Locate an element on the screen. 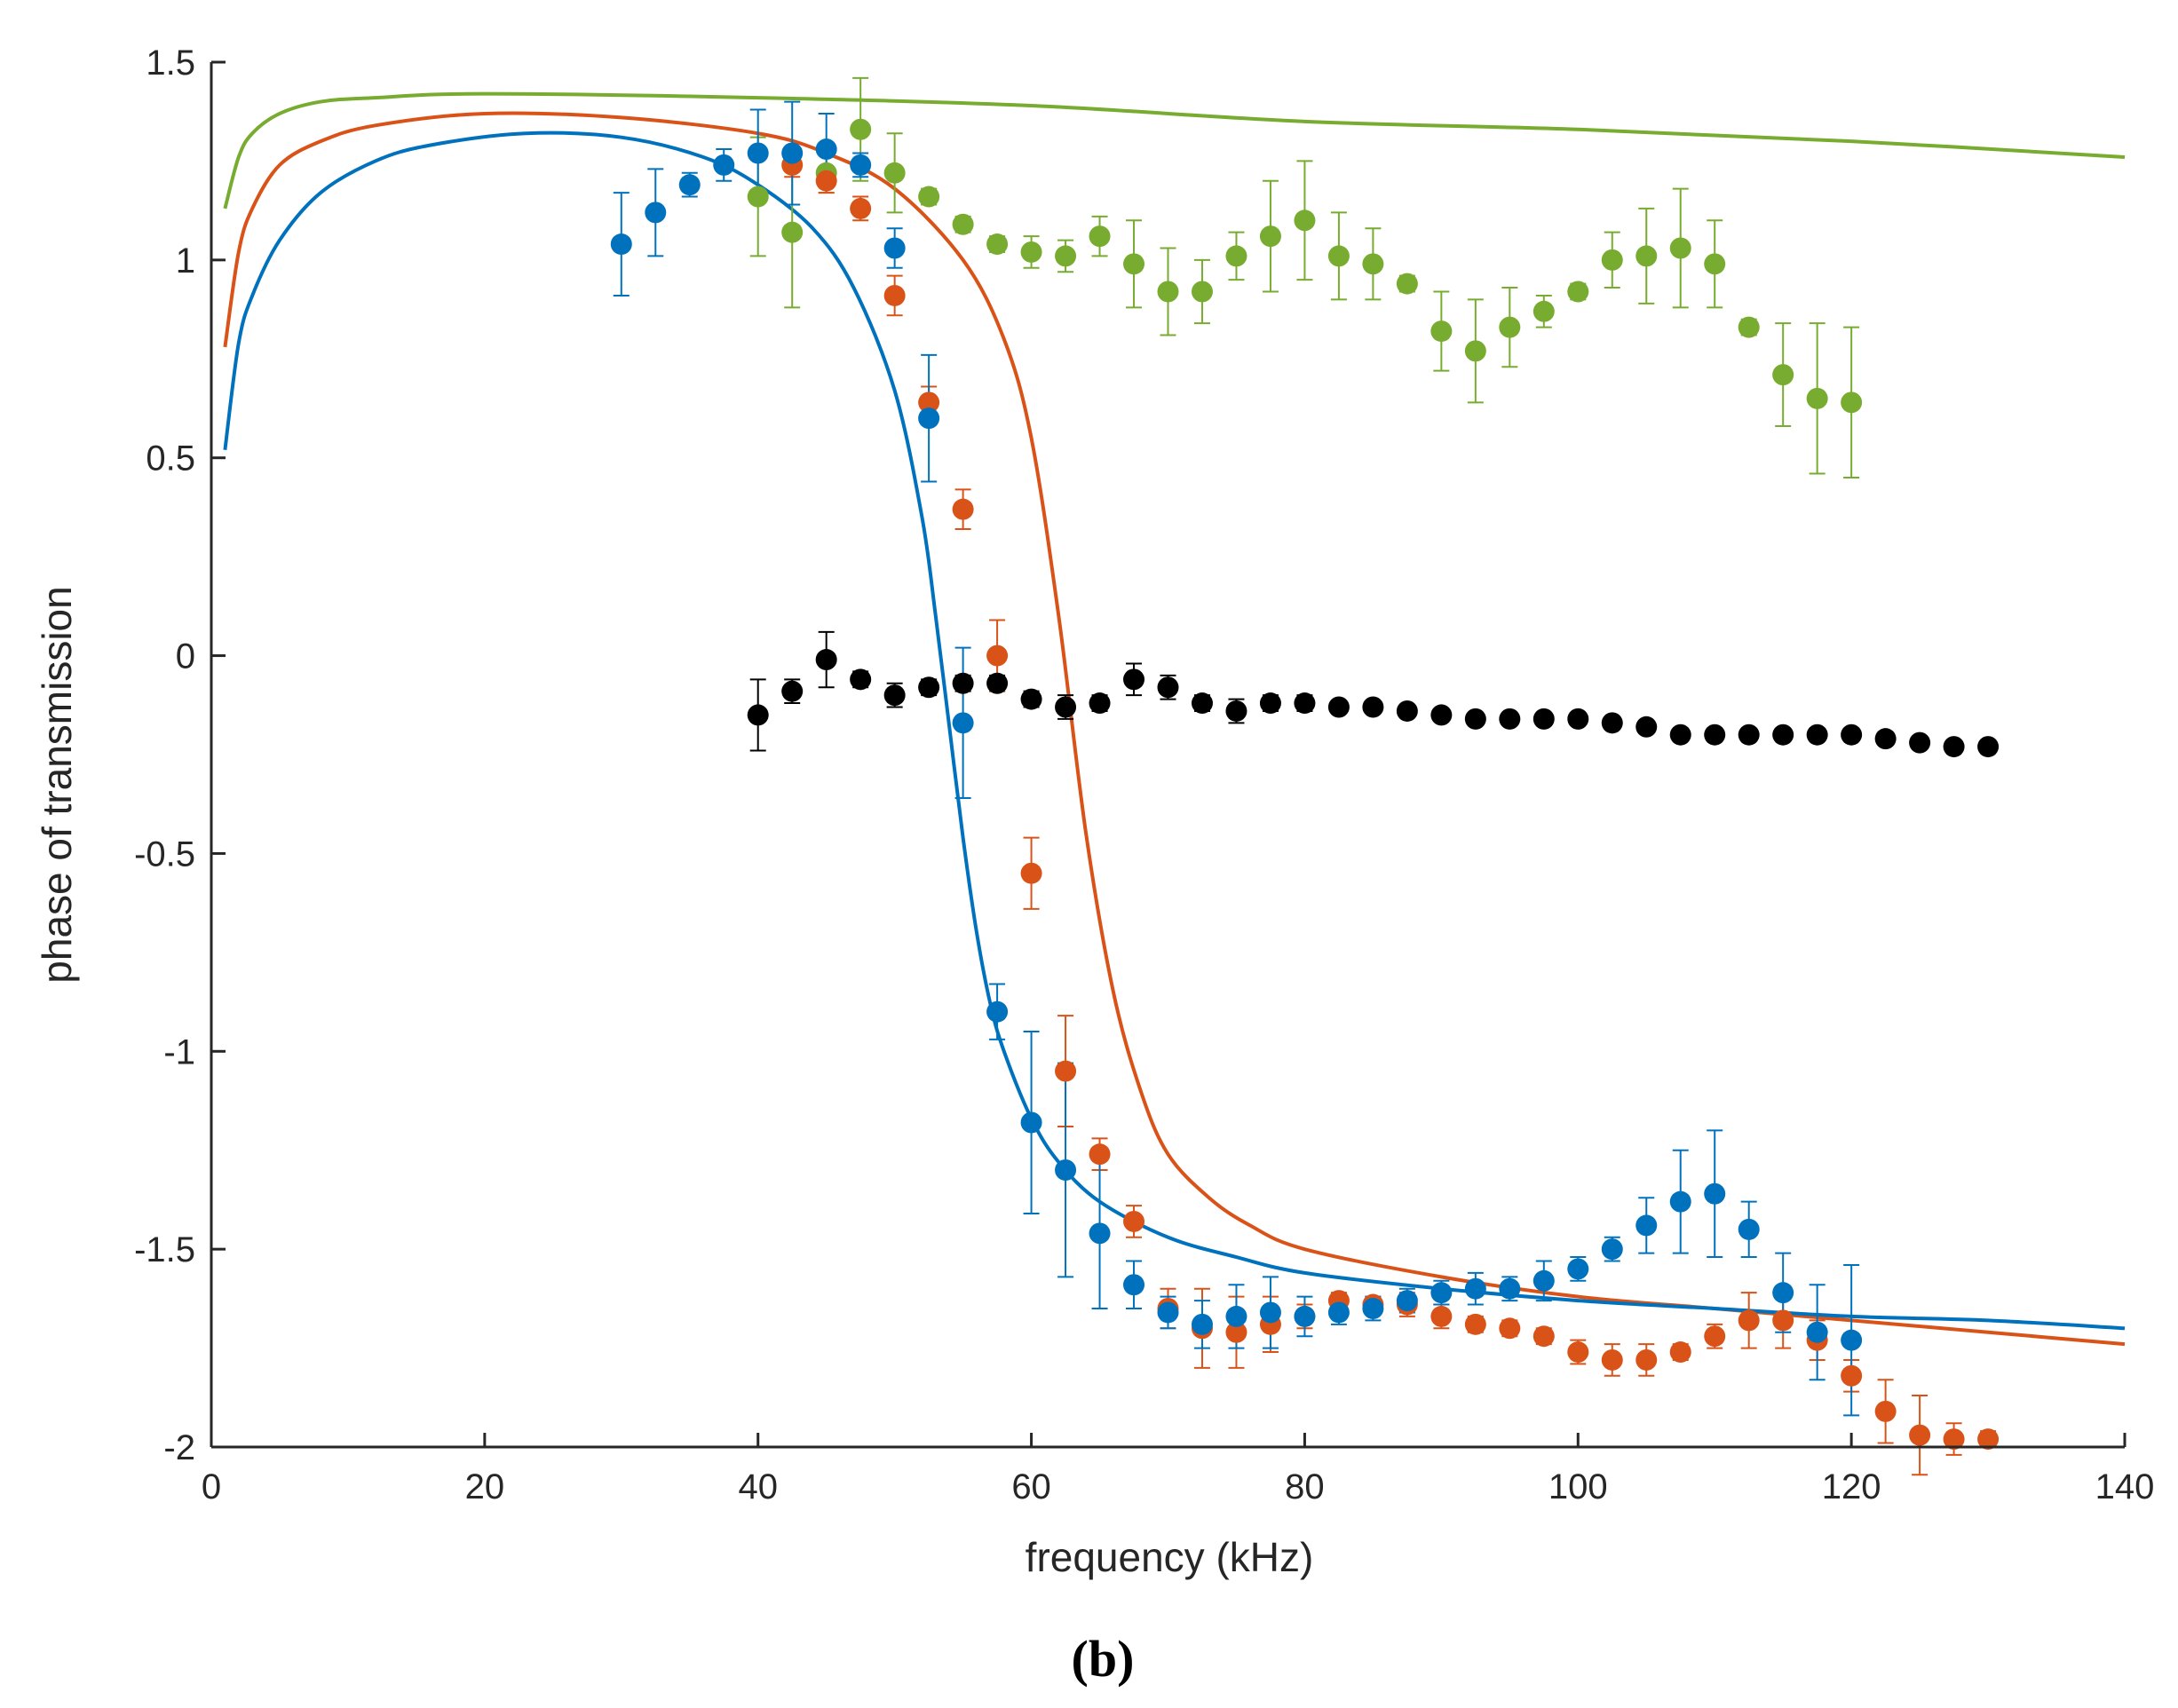 The width and height of the screenshot is (2178, 1708). x-tick-label: 140 is located at coordinates (2125, 1486).